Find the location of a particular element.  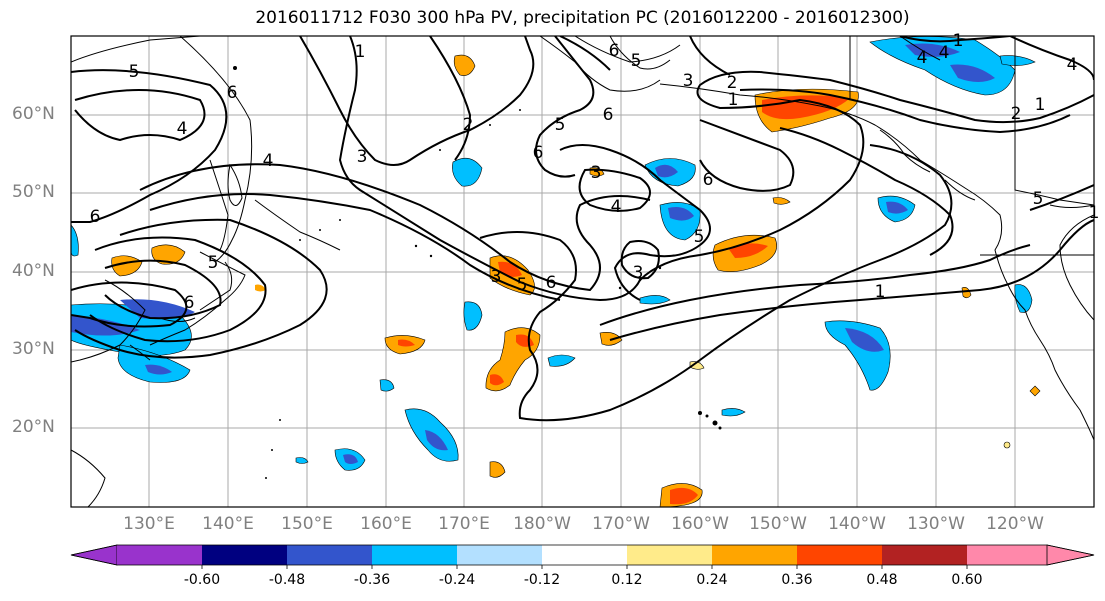

lon-label-120w: 120°W is located at coordinates (1015, 524).